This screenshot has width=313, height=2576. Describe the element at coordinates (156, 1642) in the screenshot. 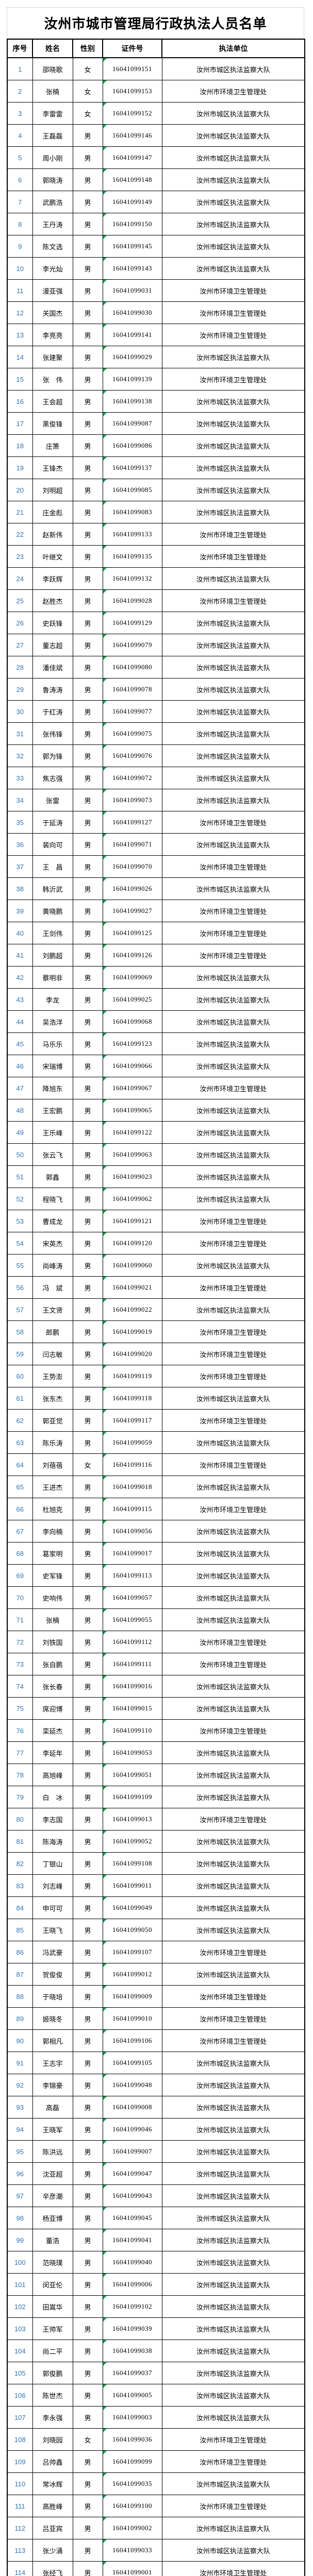

I see `table-row: 72 刘铁国 男 16041099112 汝州市环境卫生管理处` at that location.